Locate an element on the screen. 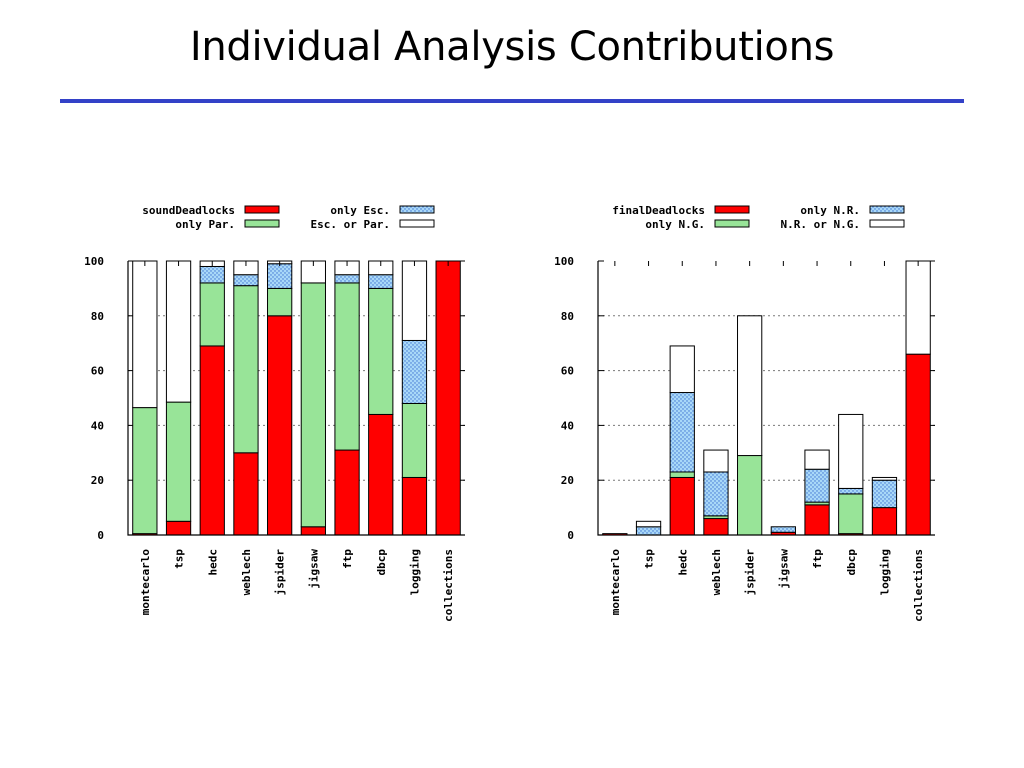 This screenshot has height=768, width=1024. bar-hedc-only-n-r is located at coordinates (682, 432).